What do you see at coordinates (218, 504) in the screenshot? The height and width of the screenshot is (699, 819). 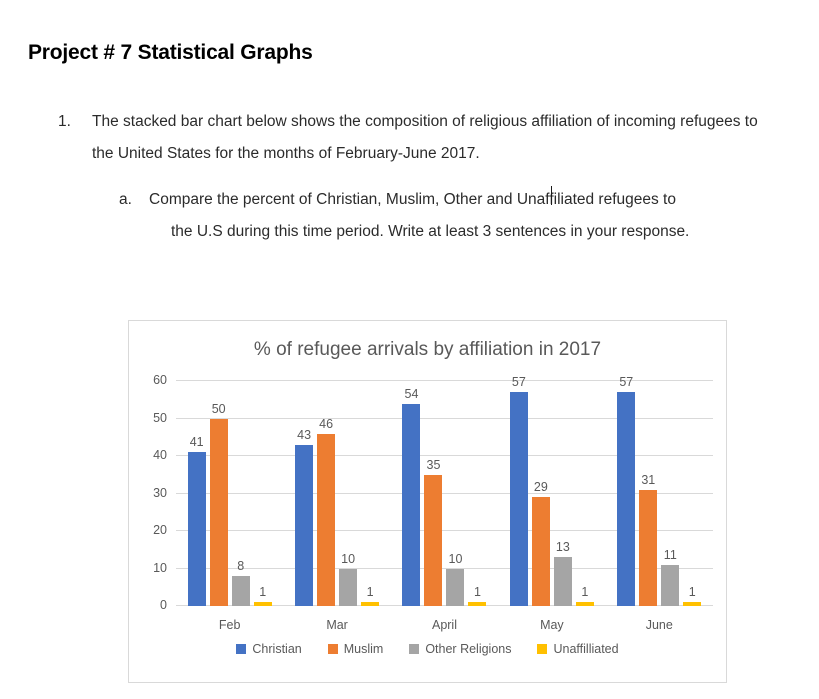 I see `chart-bar: 50` at bounding box center [218, 504].